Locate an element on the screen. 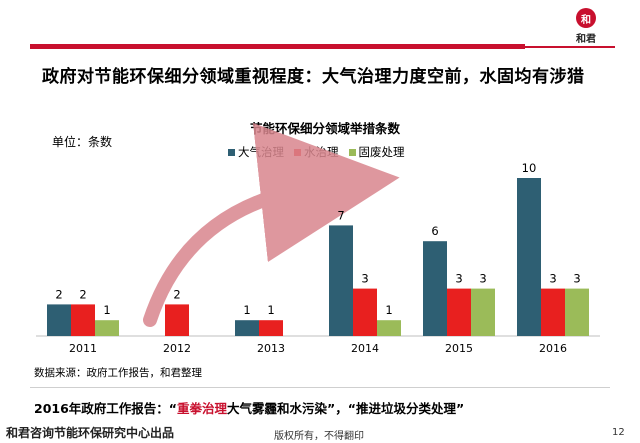  header-rule is located at coordinates (277, 46).